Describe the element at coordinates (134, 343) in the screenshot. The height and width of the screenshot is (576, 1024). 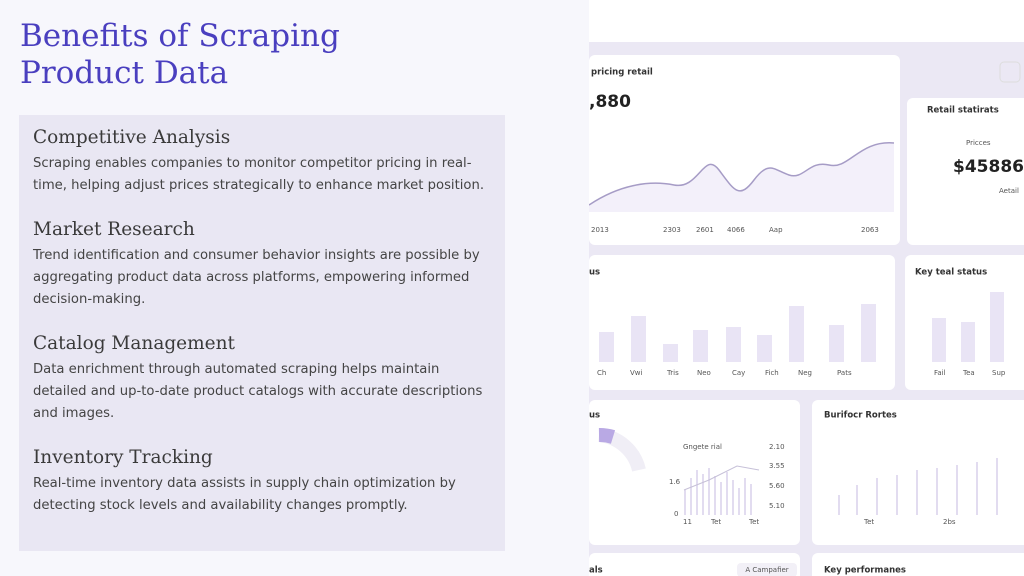
I see `section-heading: Catalog Management` at that location.